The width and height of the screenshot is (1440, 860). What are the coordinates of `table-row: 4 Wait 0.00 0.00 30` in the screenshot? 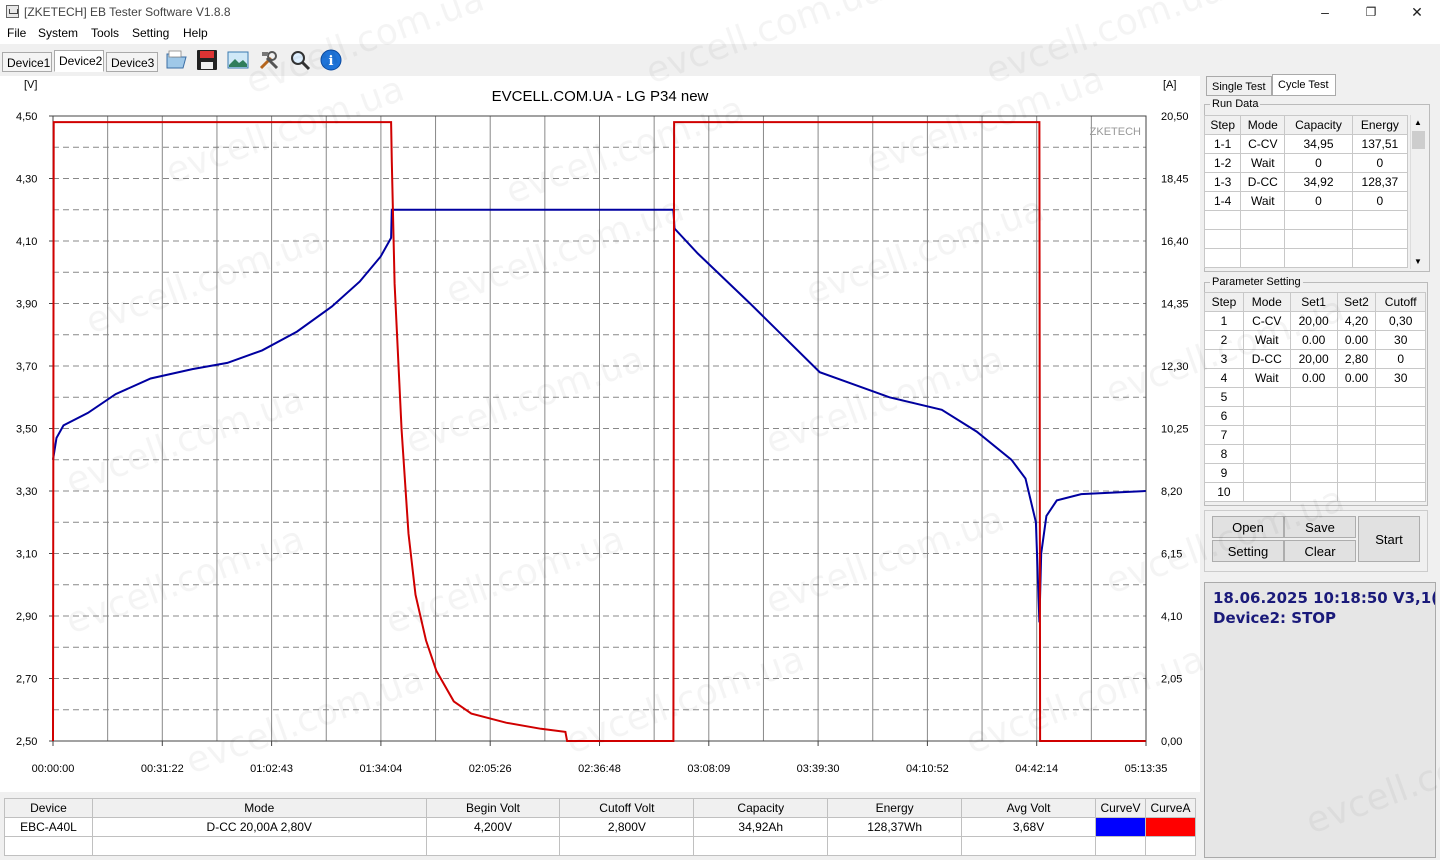 It's located at (1315, 378).